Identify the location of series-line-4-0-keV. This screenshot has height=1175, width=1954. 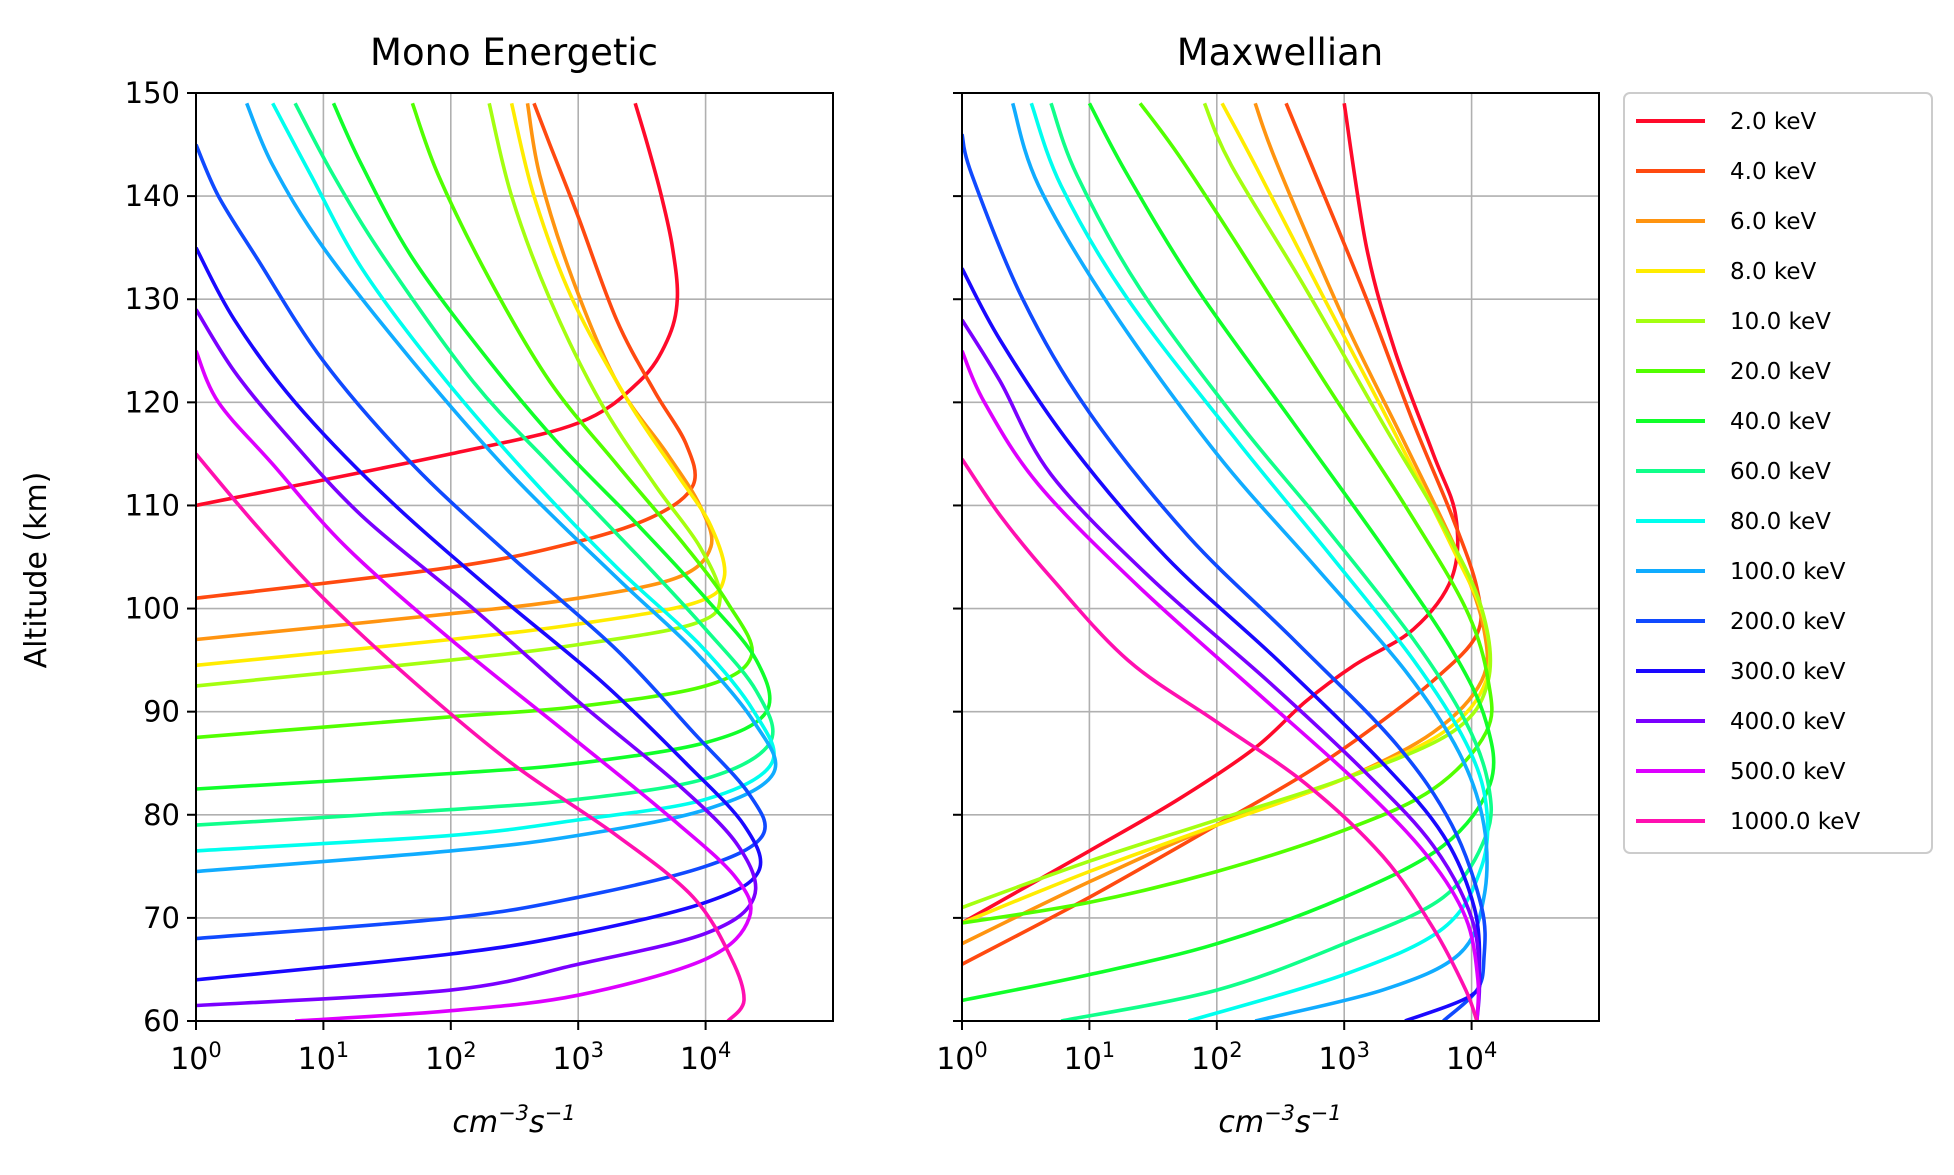
(446, 351).